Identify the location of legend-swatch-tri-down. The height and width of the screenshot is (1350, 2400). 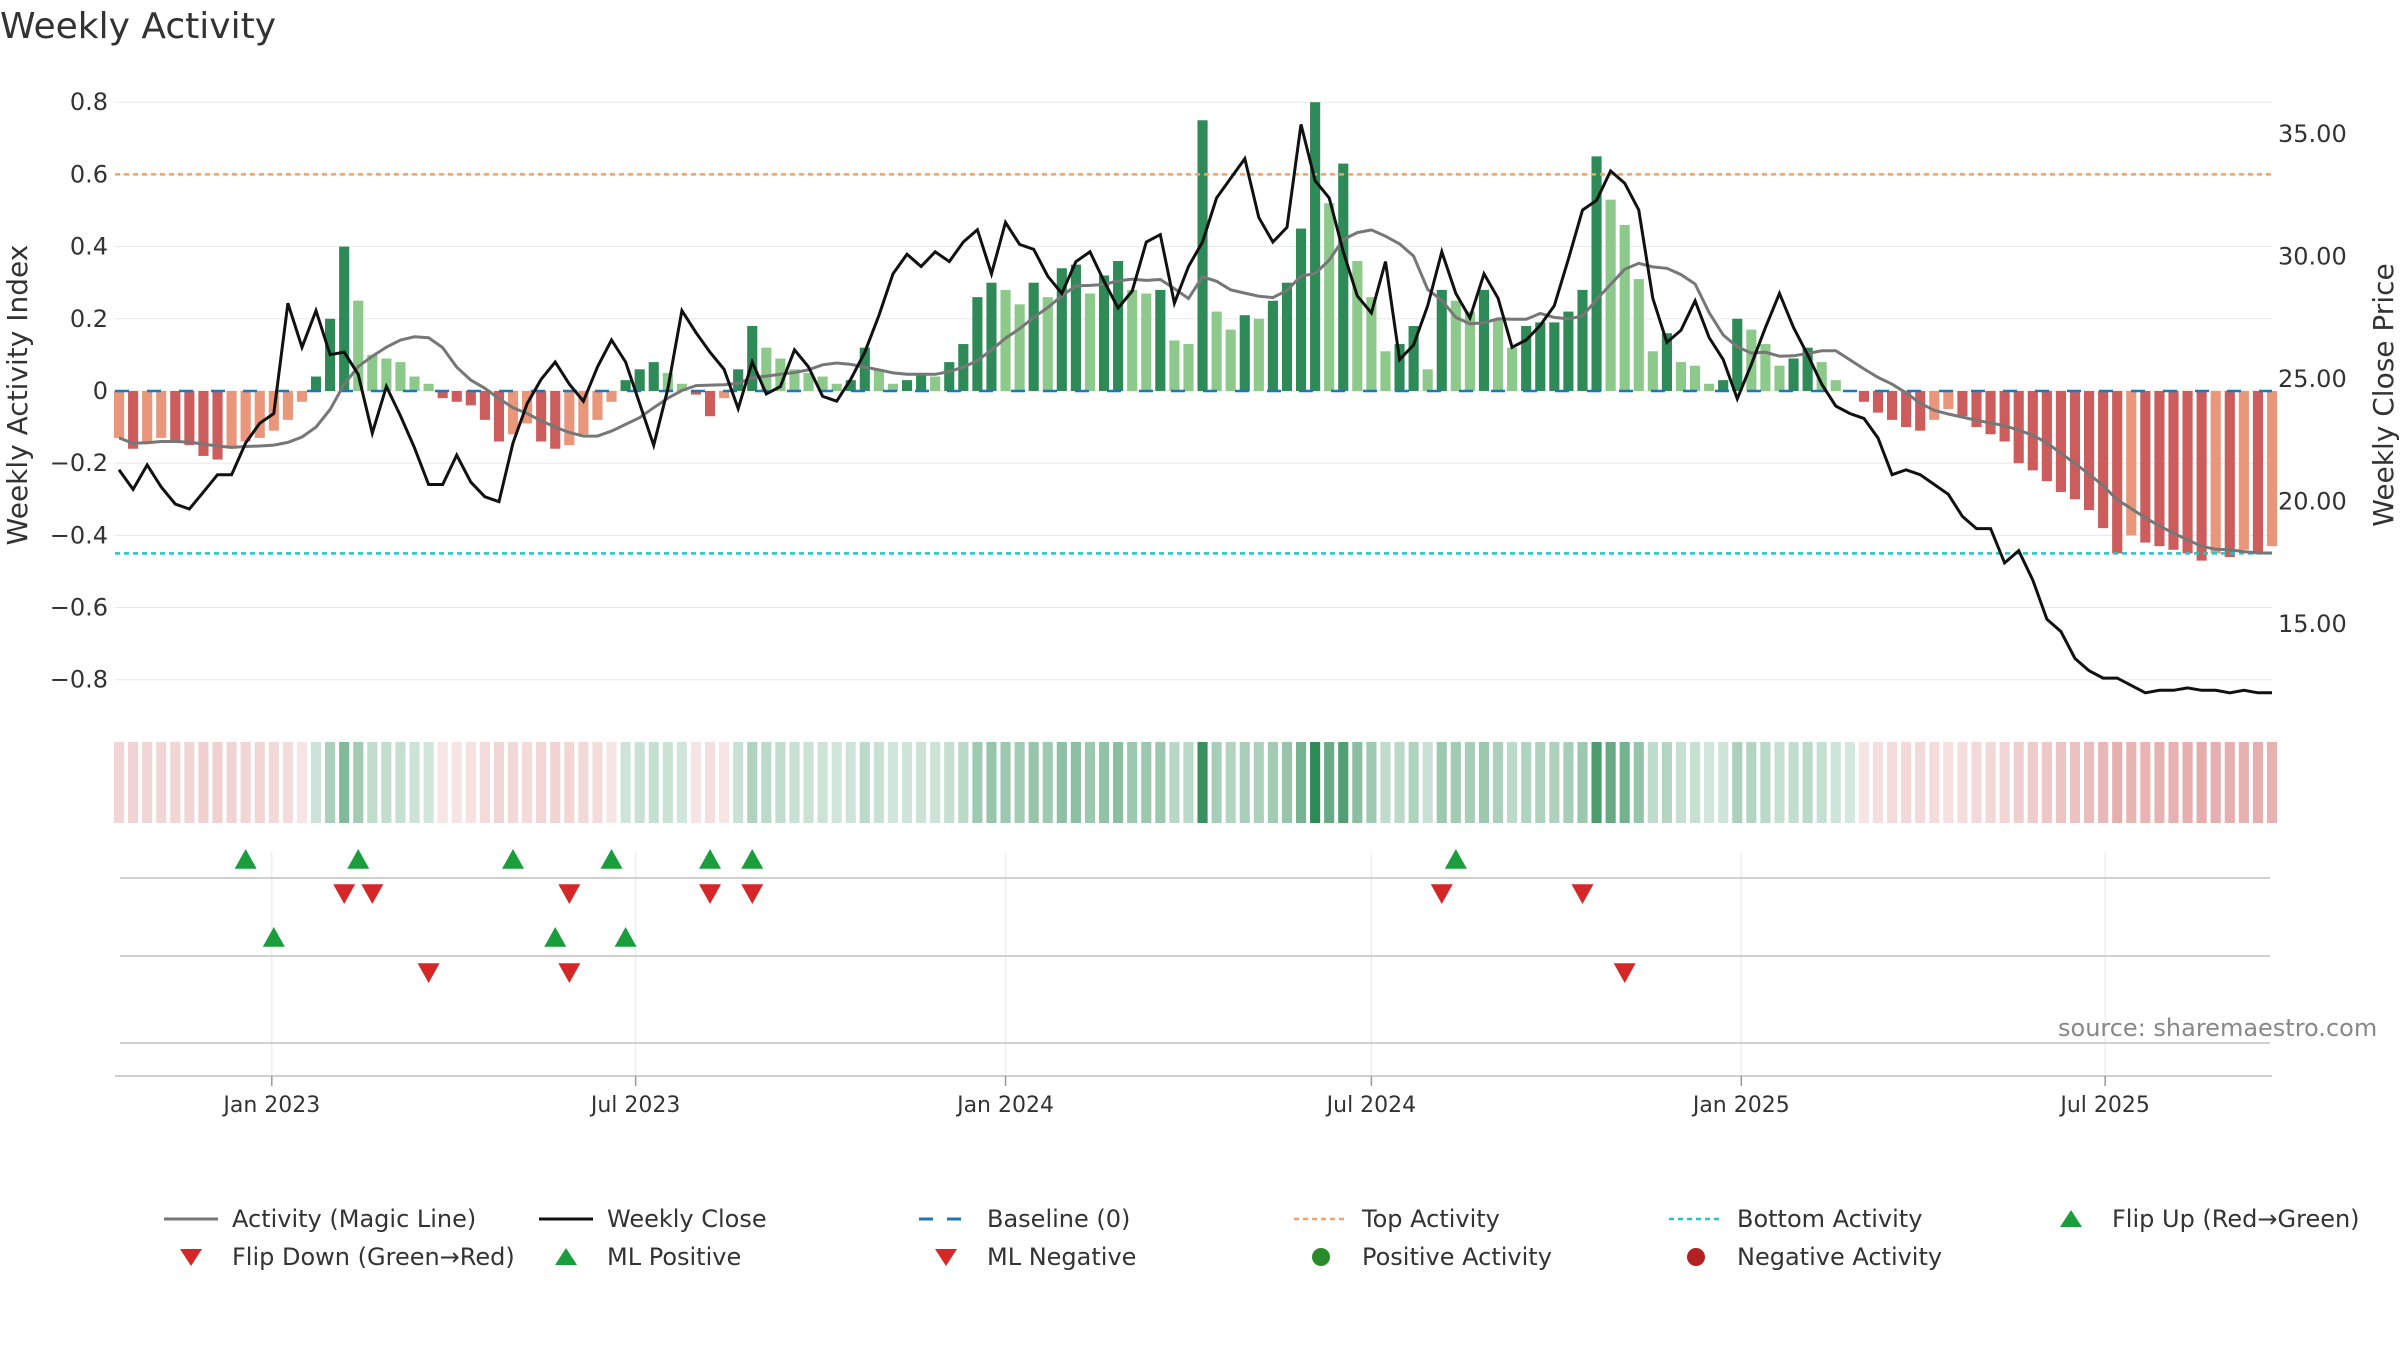
(946, 1257).